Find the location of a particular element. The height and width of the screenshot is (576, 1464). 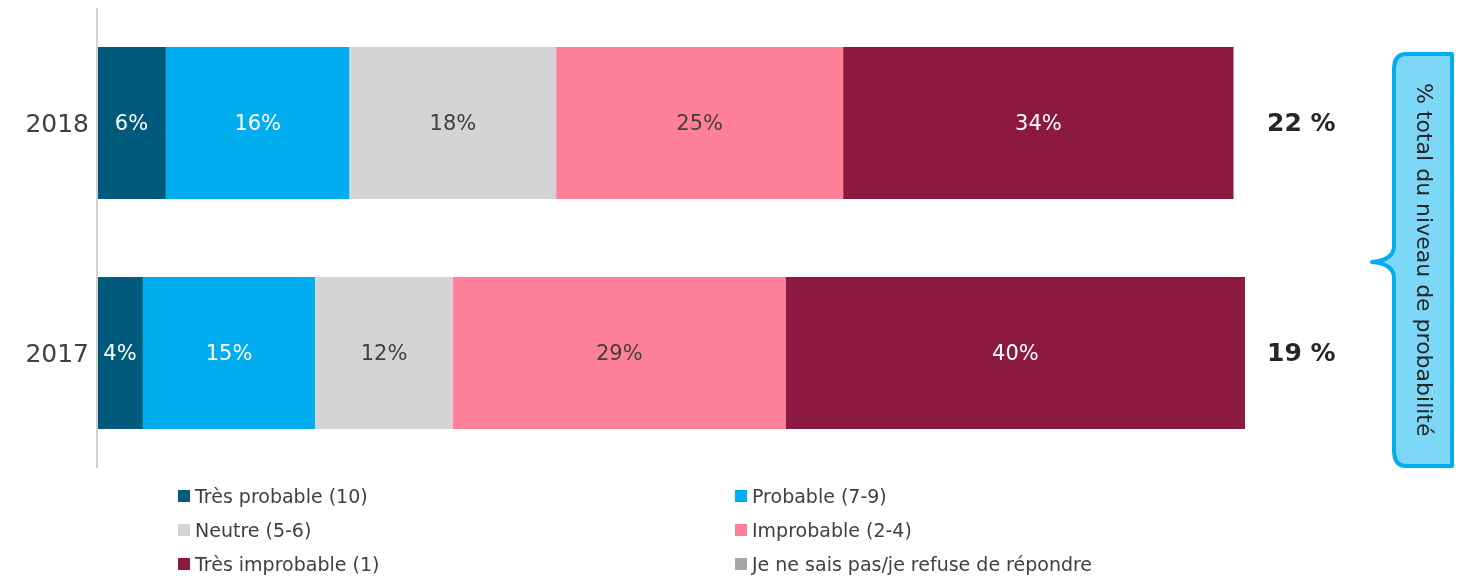

data-label: 40% is located at coordinates (1015, 353).